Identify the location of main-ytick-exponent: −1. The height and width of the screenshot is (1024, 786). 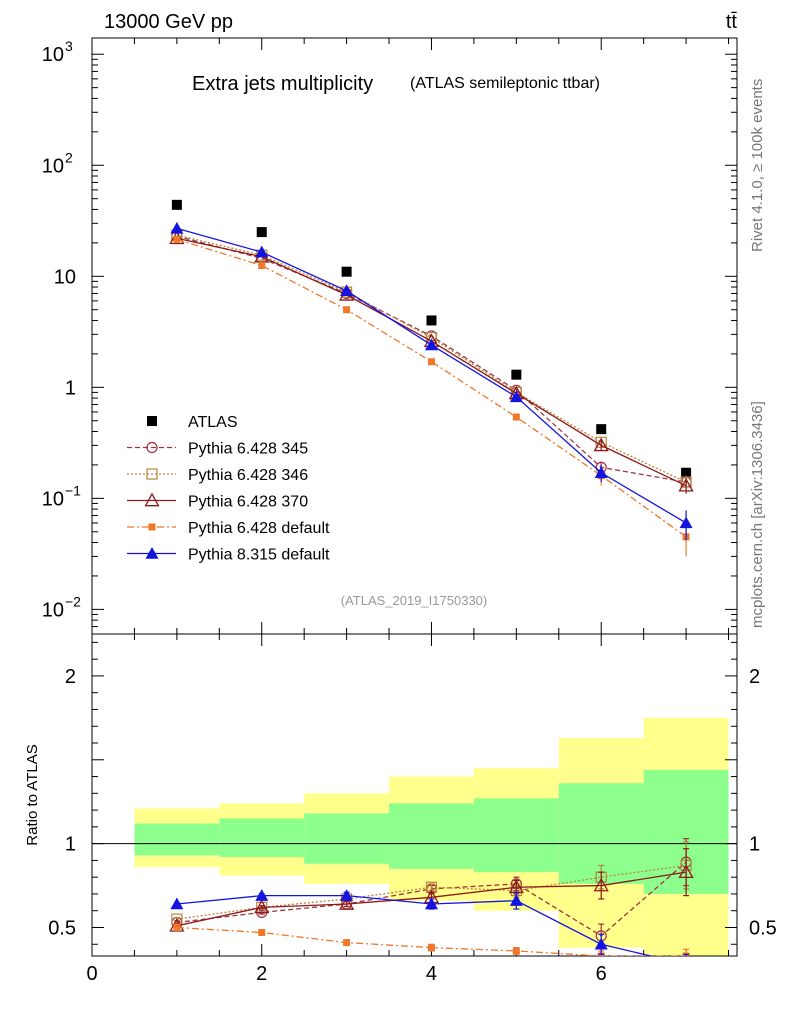
(73, 490).